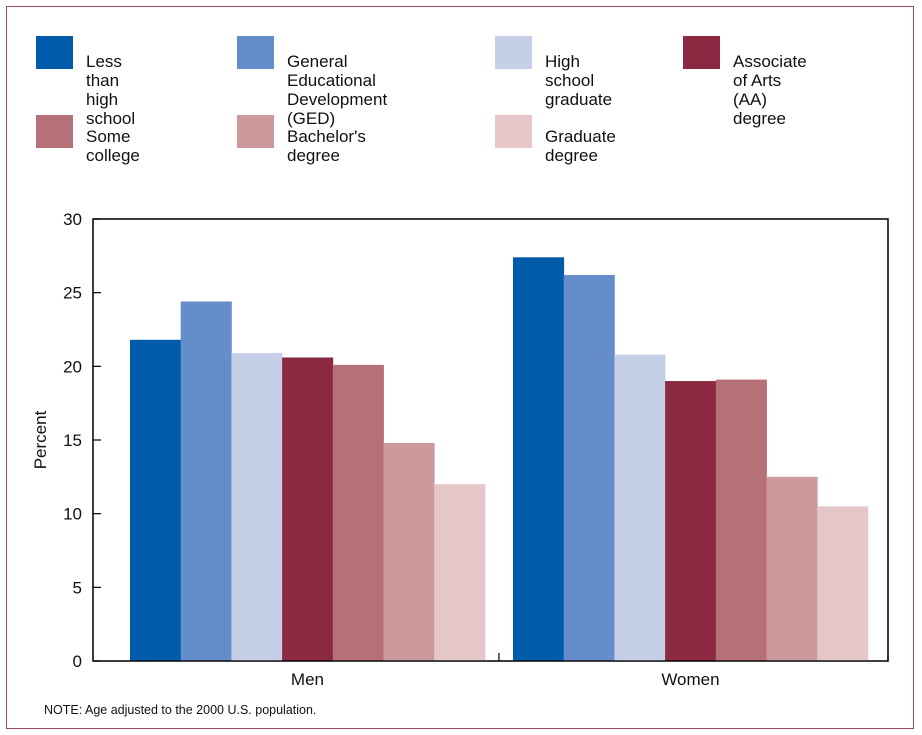 The image size is (922, 735). Describe the element at coordinates (72, 440) in the screenshot. I see `y-tick-label: 15` at that location.